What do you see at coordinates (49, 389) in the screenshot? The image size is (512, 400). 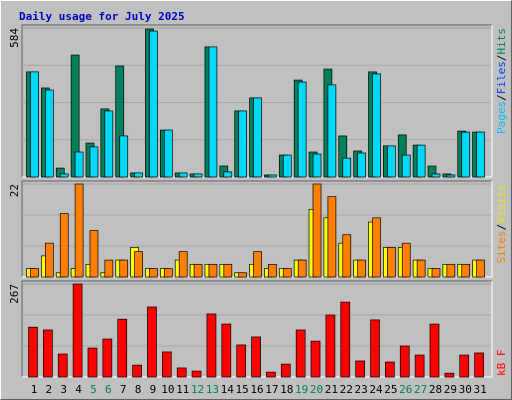 I see `x-tick-label: 2` at bounding box center [49, 389].